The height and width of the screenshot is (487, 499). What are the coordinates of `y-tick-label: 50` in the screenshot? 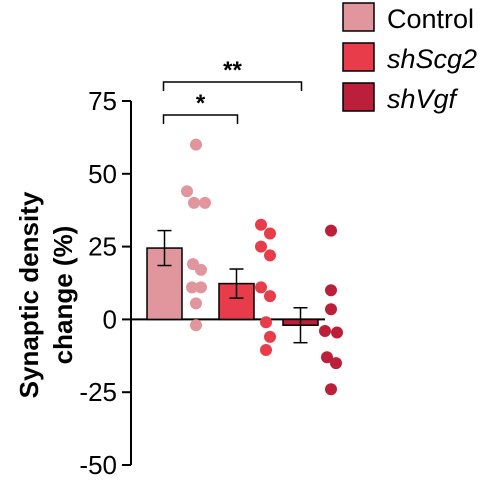 It's located at (102, 174).